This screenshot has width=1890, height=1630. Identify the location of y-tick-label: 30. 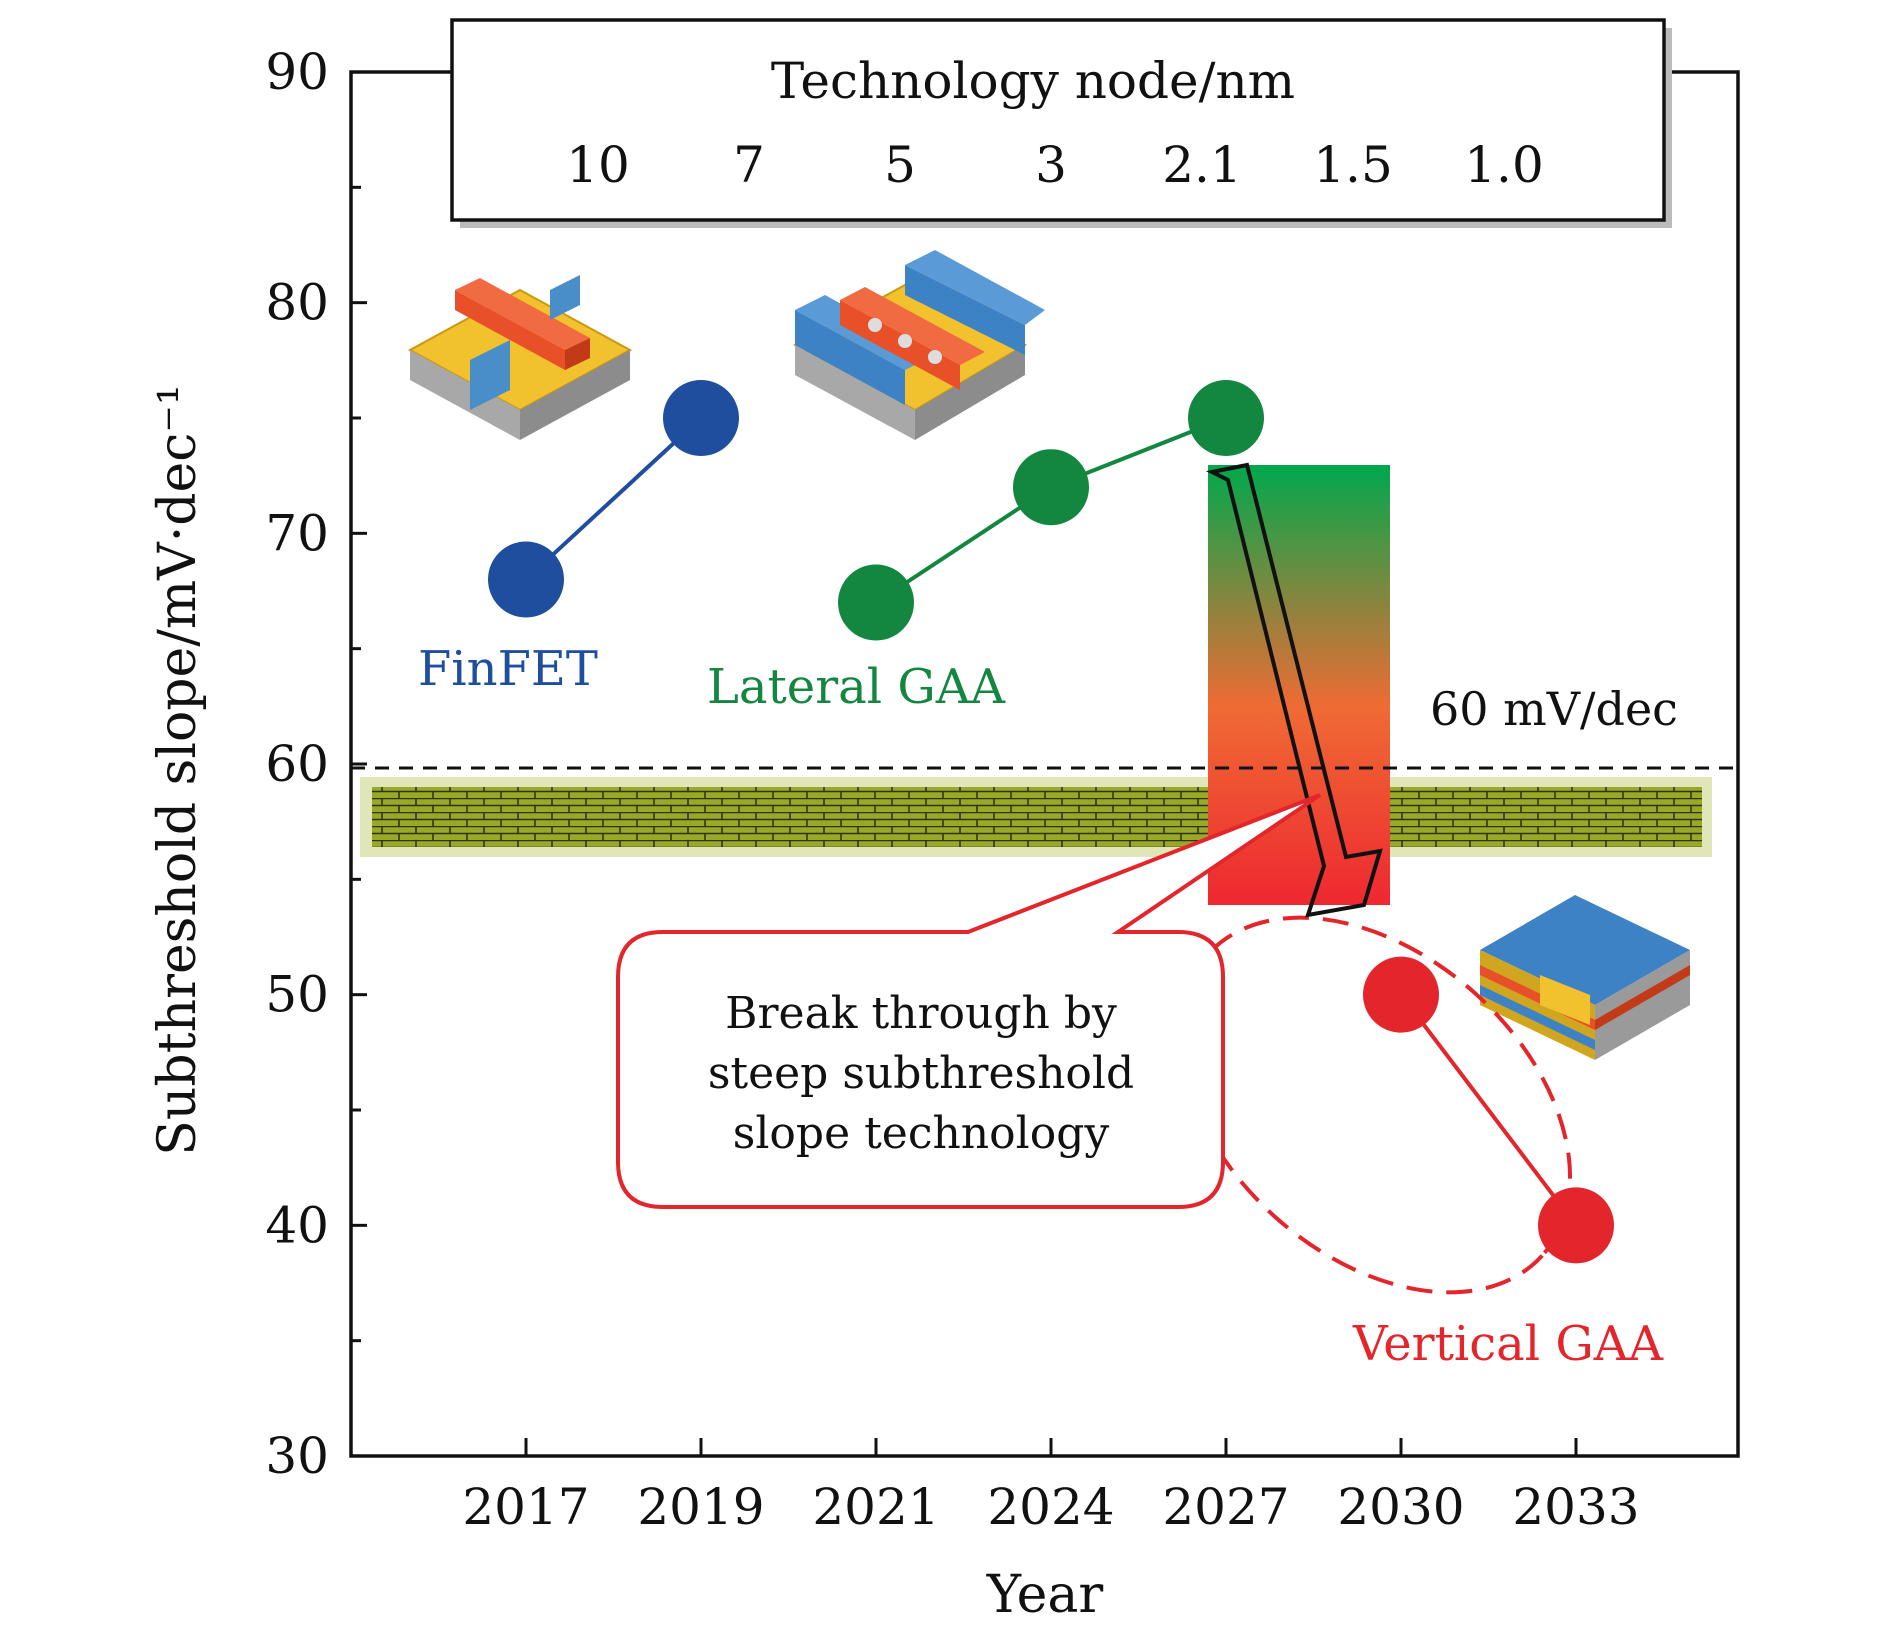
(297, 1456).